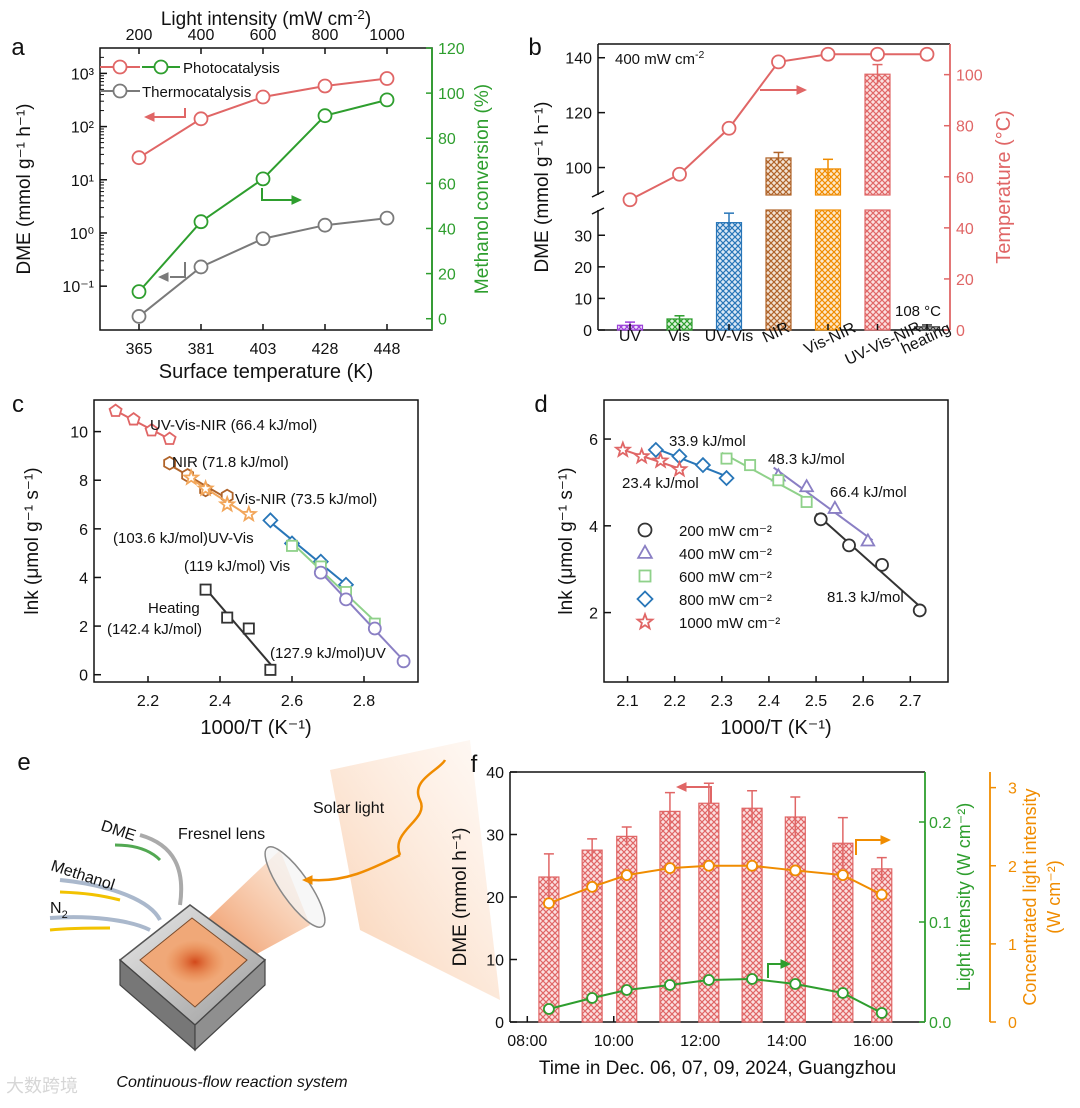 The image size is (1080, 1108). I want to click on panel-b-annotation-text: 400 mW cm, so click(655, 59).